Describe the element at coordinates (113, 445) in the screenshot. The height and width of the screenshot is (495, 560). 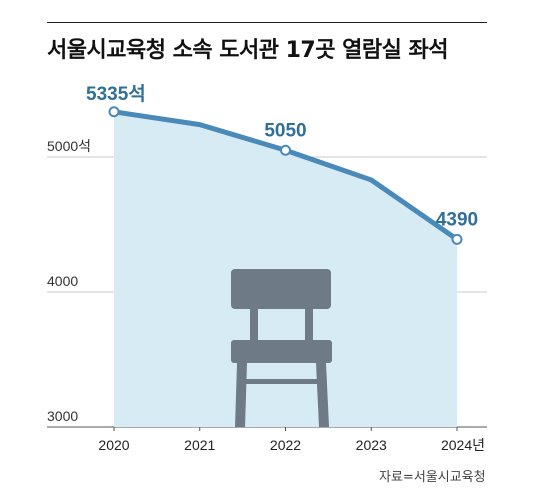
I see `x-tick-label: 2020` at that location.